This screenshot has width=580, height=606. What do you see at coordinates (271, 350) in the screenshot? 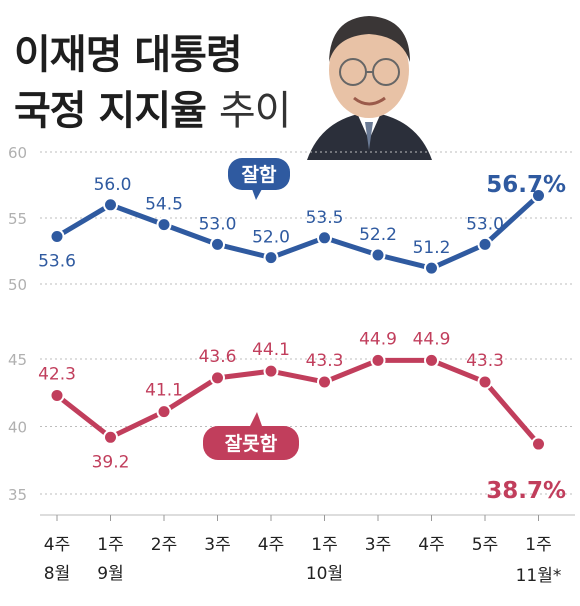
I see `data-label: 44.1` at bounding box center [271, 350].